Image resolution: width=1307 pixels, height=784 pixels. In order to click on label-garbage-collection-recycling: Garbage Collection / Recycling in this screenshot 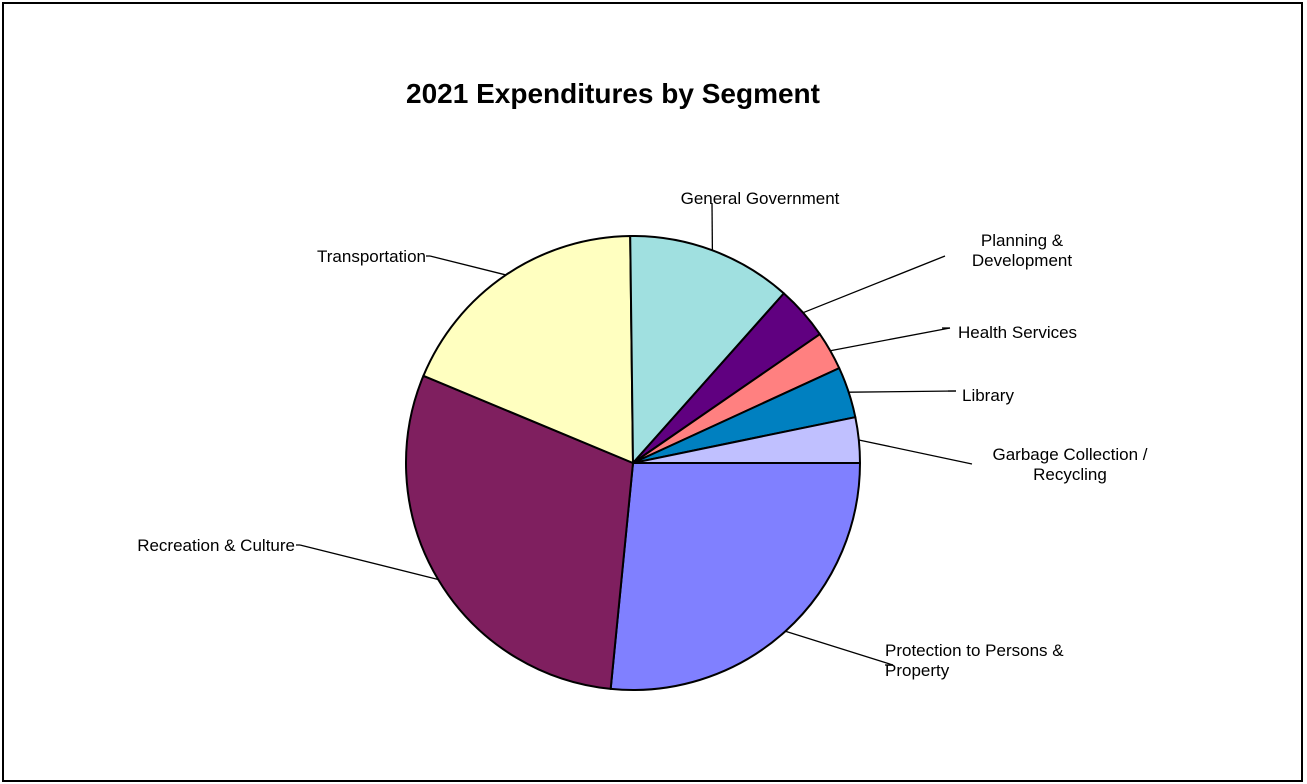, I will do `click(1070, 464)`.